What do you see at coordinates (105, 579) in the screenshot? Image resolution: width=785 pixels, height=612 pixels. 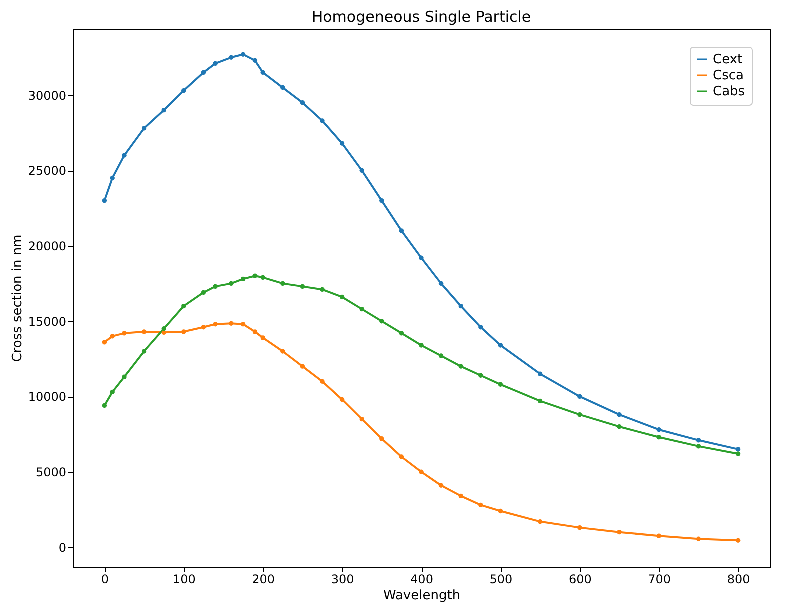 I see `x-tick-label: 0` at bounding box center [105, 579].